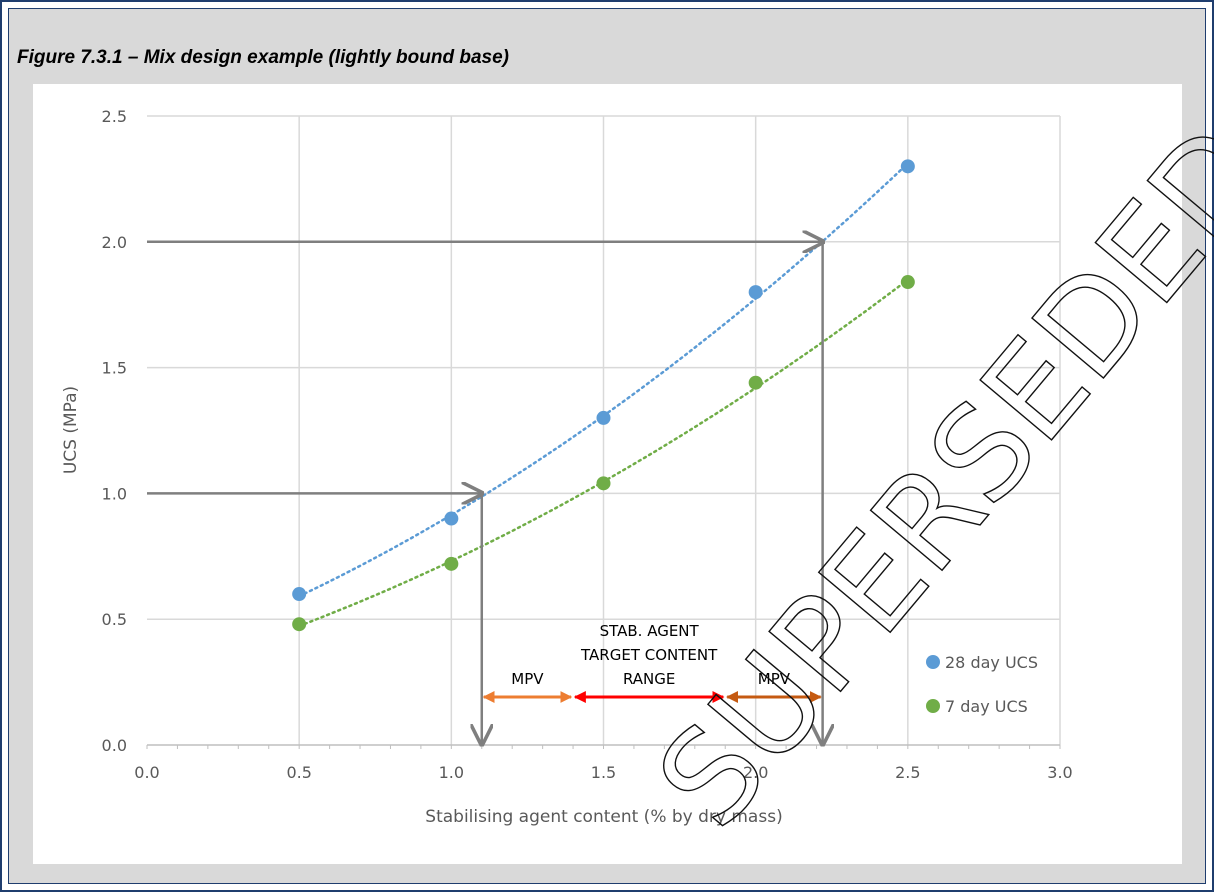 The height and width of the screenshot is (892, 1214). What do you see at coordinates (991, 662) in the screenshot?
I see `legend-label: 28 day UCS` at bounding box center [991, 662].